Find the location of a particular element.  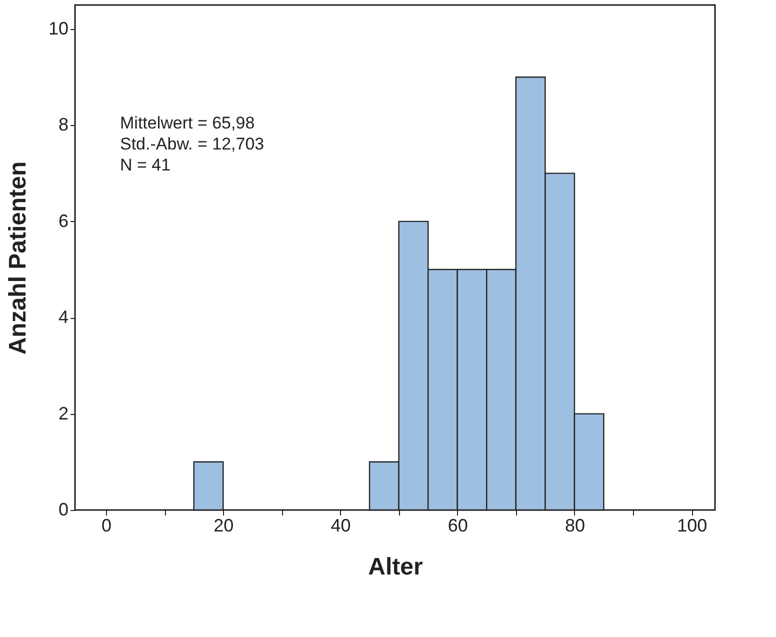

y-tick-label: 10 is located at coordinates (58, 28).